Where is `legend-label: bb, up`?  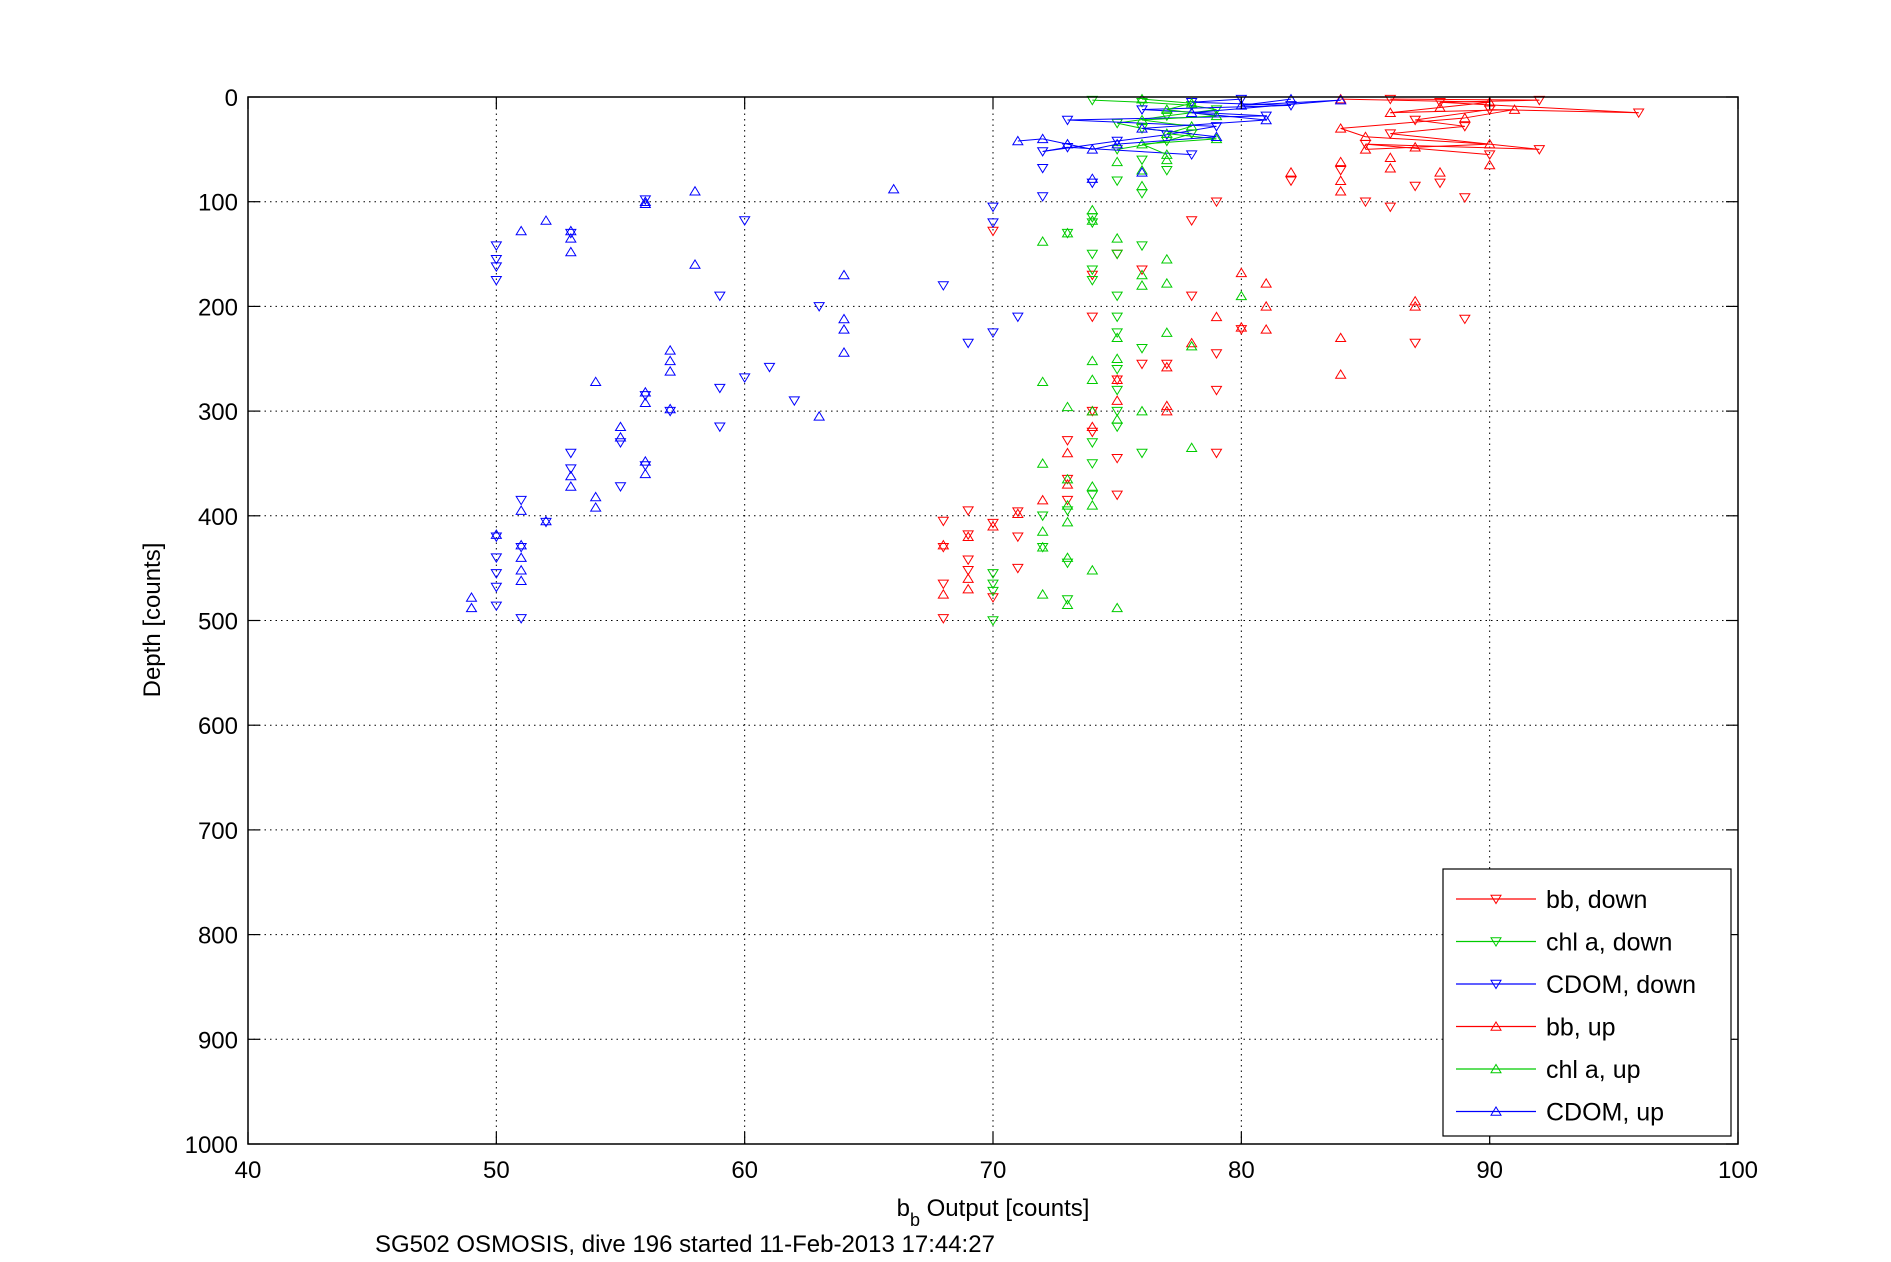 legend-label: bb, up is located at coordinates (1581, 1028).